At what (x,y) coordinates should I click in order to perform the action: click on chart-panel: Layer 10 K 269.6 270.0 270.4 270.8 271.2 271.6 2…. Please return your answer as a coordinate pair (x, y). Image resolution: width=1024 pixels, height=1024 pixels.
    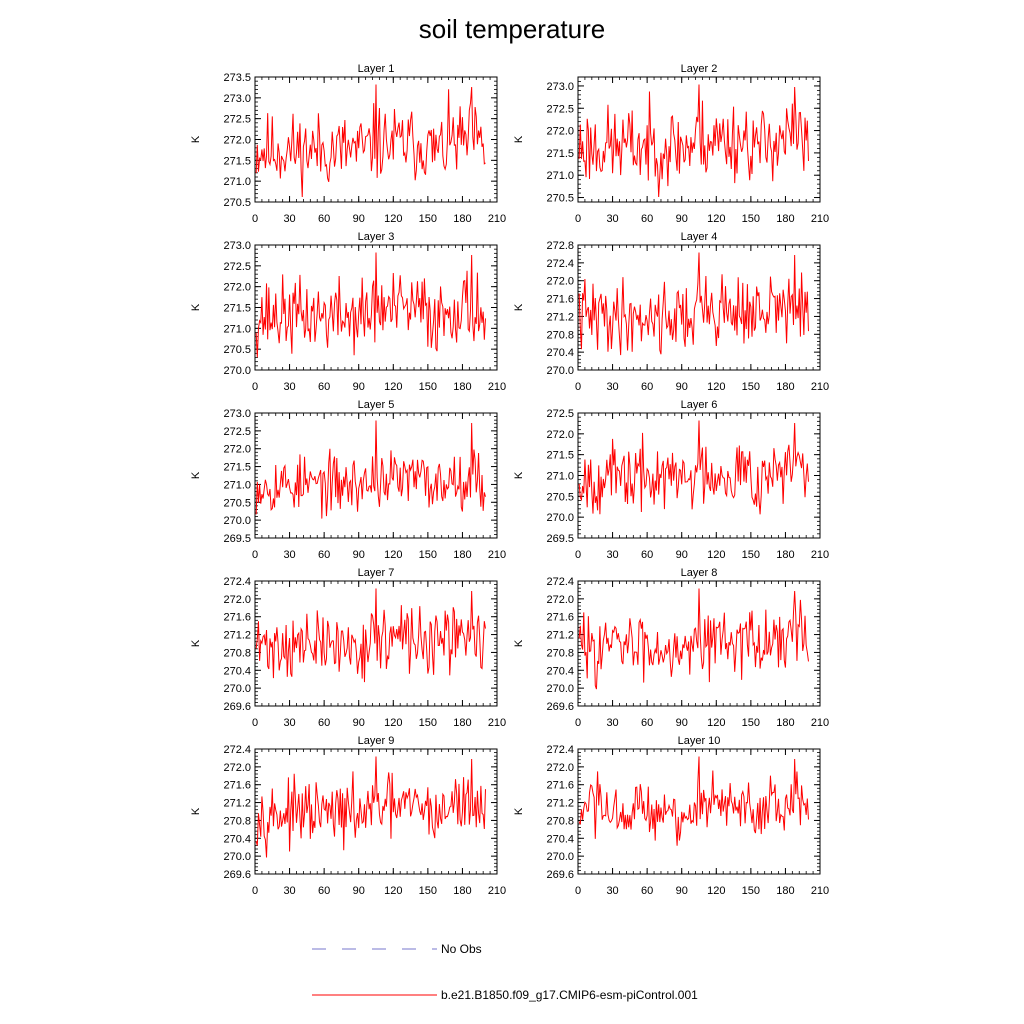
    Looking at the image, I should click on (671, 816).